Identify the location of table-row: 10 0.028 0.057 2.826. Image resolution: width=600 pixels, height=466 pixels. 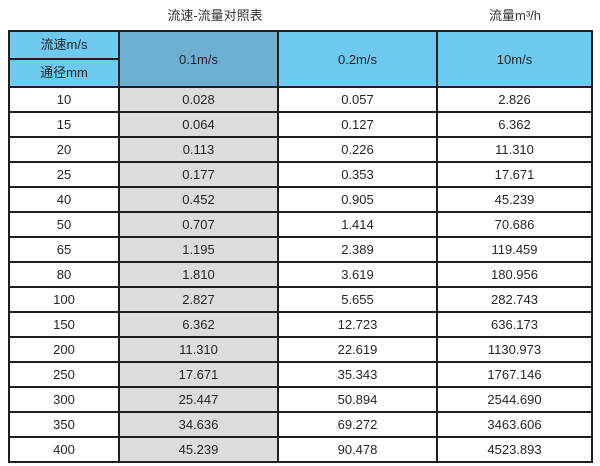
(300, 99).